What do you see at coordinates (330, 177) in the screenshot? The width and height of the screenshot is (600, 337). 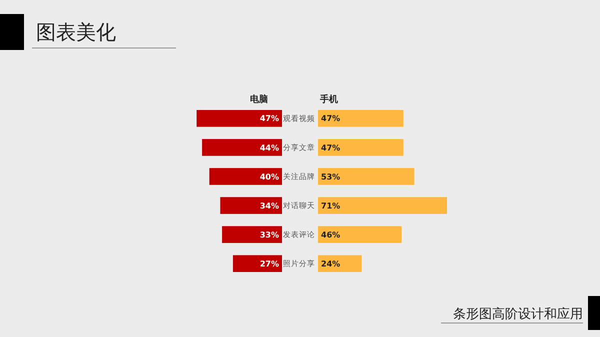 I see `data-label: 53%` at bounding box center [330, 177].